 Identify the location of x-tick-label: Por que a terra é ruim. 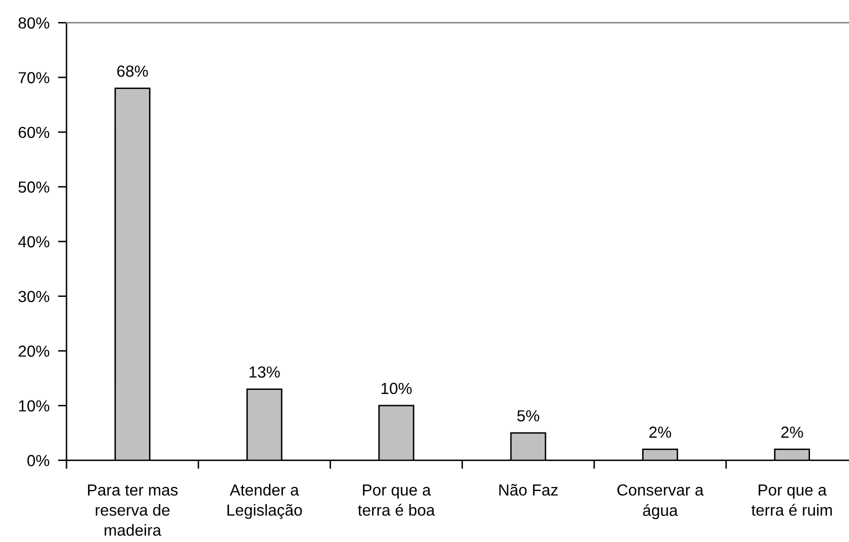
(791, 500).